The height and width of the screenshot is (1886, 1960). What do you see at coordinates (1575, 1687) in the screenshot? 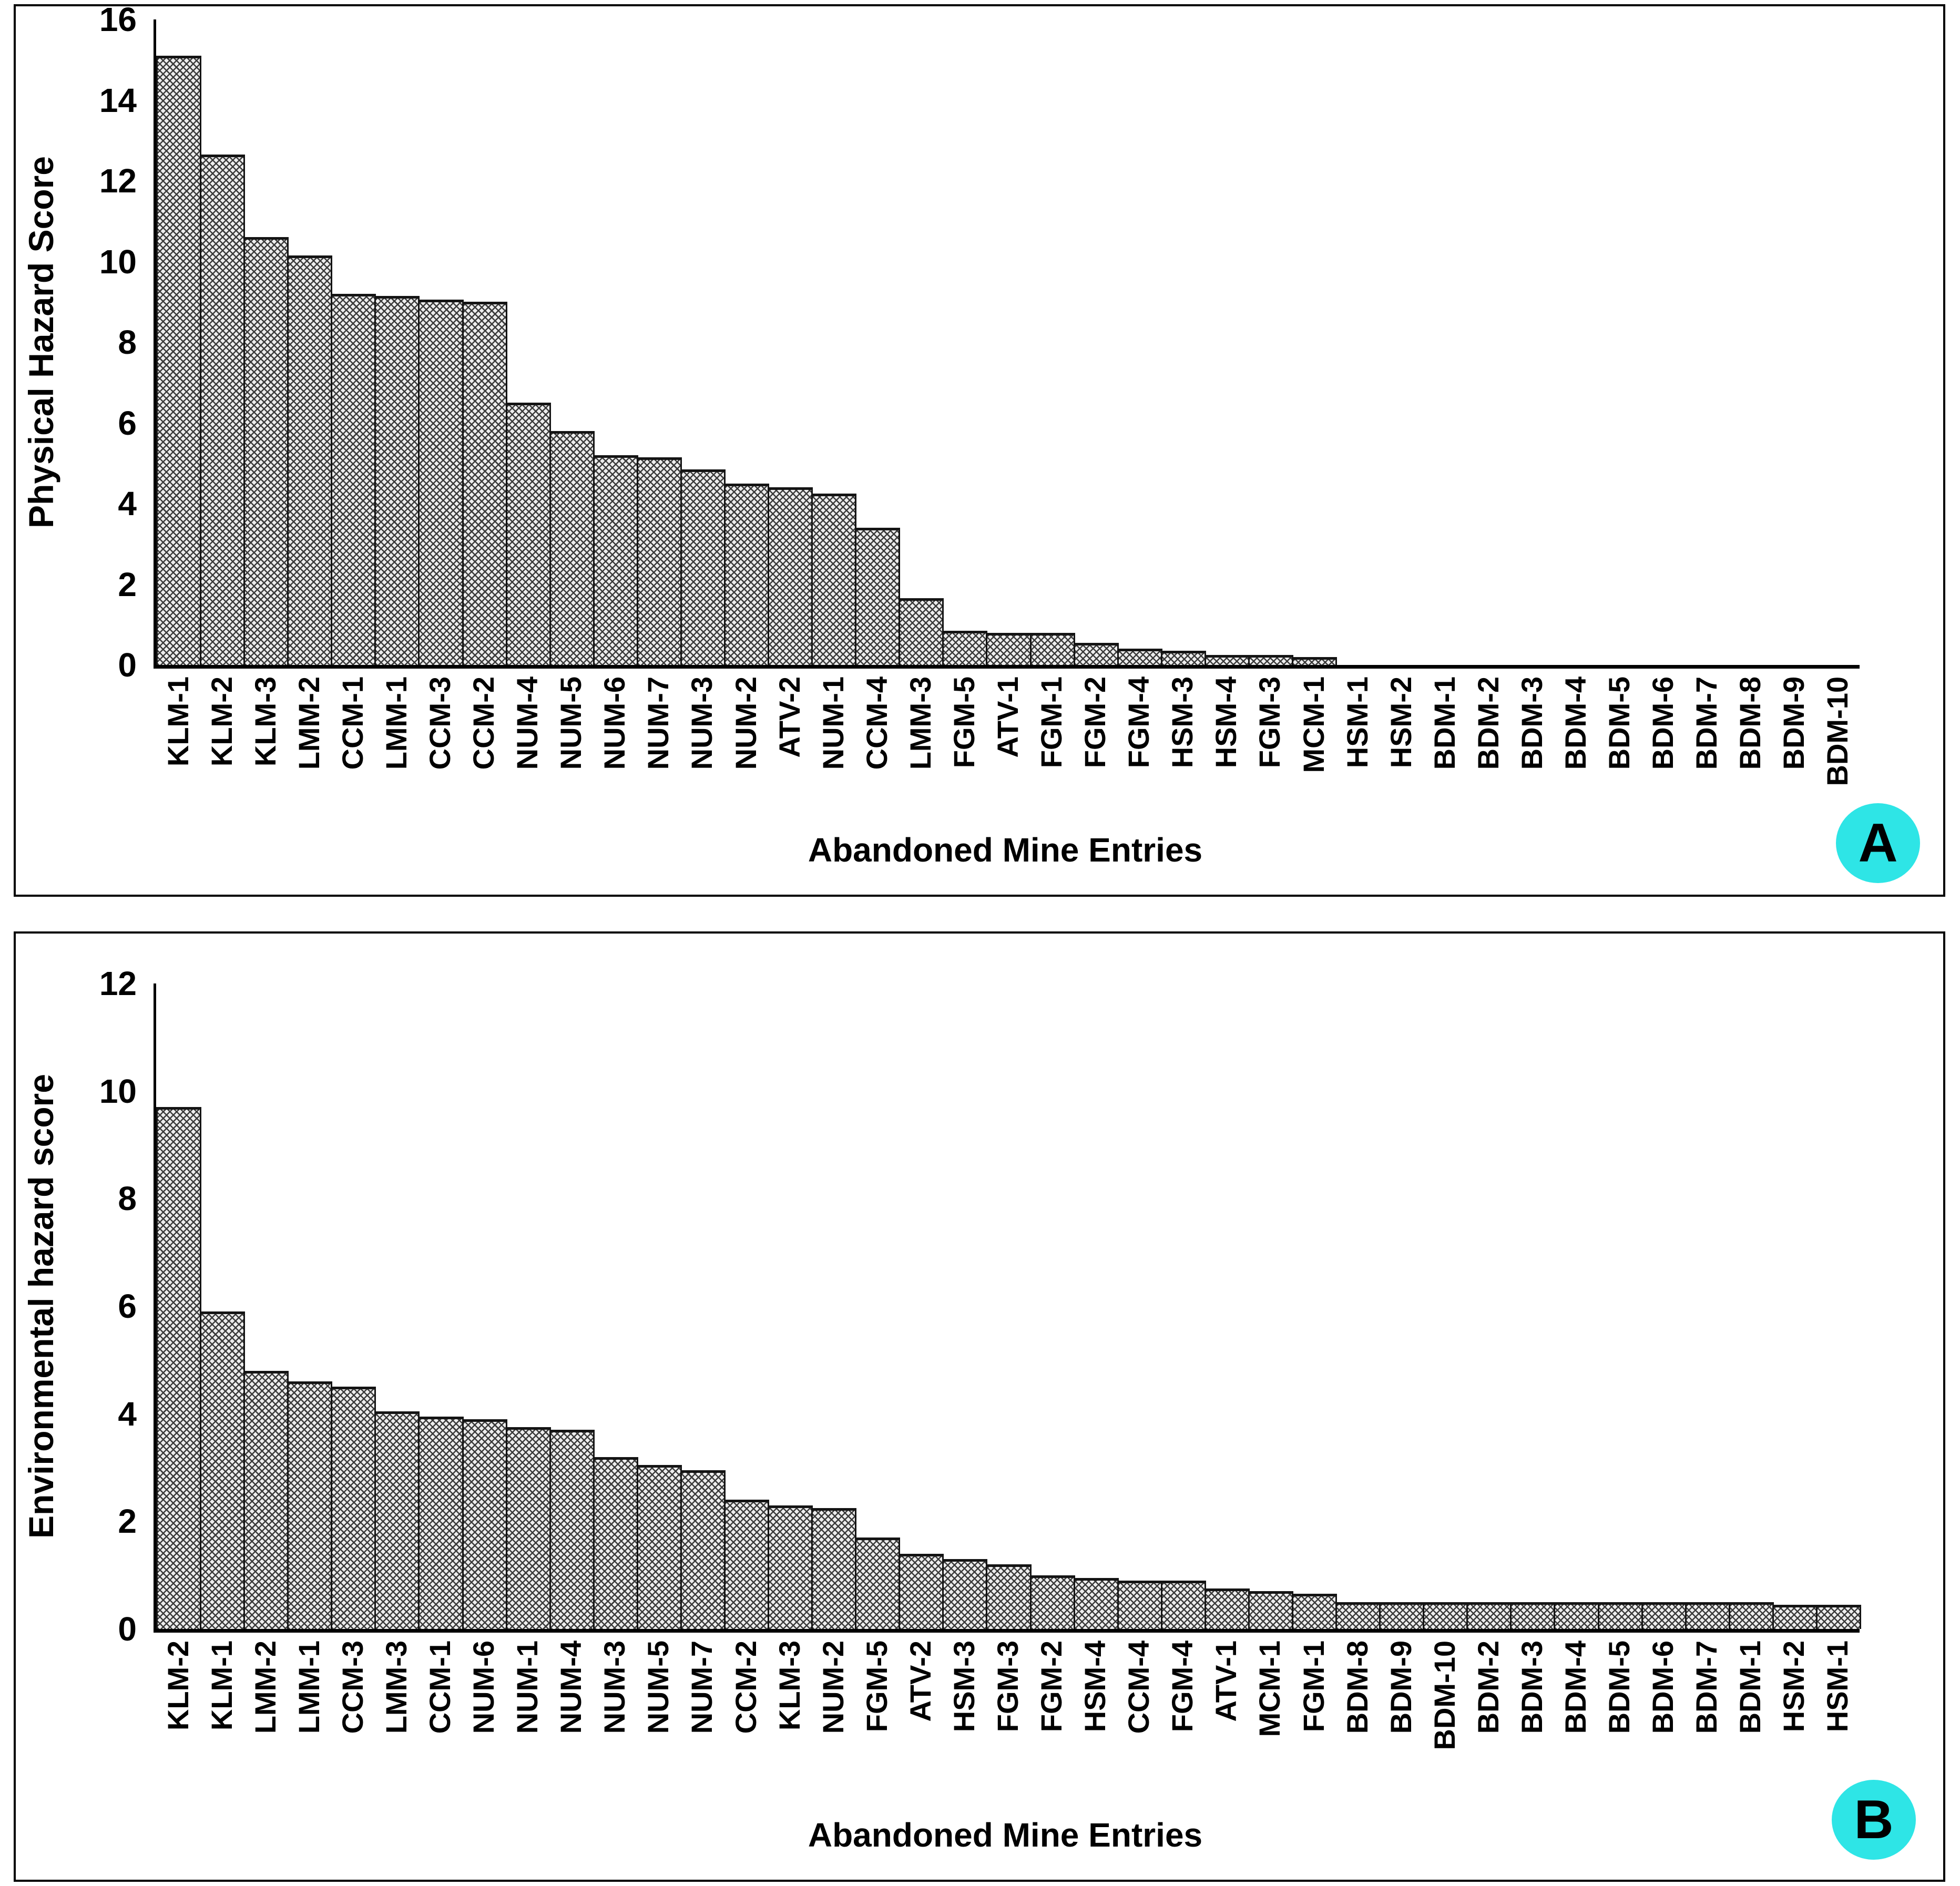
I see `x-tick-label-BDM-4: BDM-4` at bounding box center [1575, 1687].